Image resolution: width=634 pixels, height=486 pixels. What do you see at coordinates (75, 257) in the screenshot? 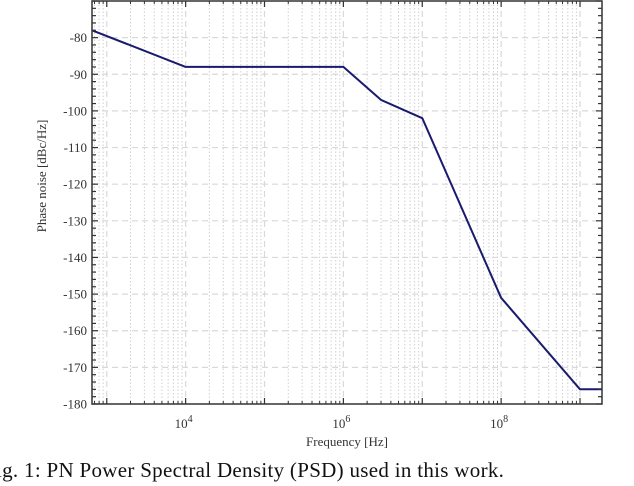
I see `y-tick-label: -140` at bounding box center [75, 257].